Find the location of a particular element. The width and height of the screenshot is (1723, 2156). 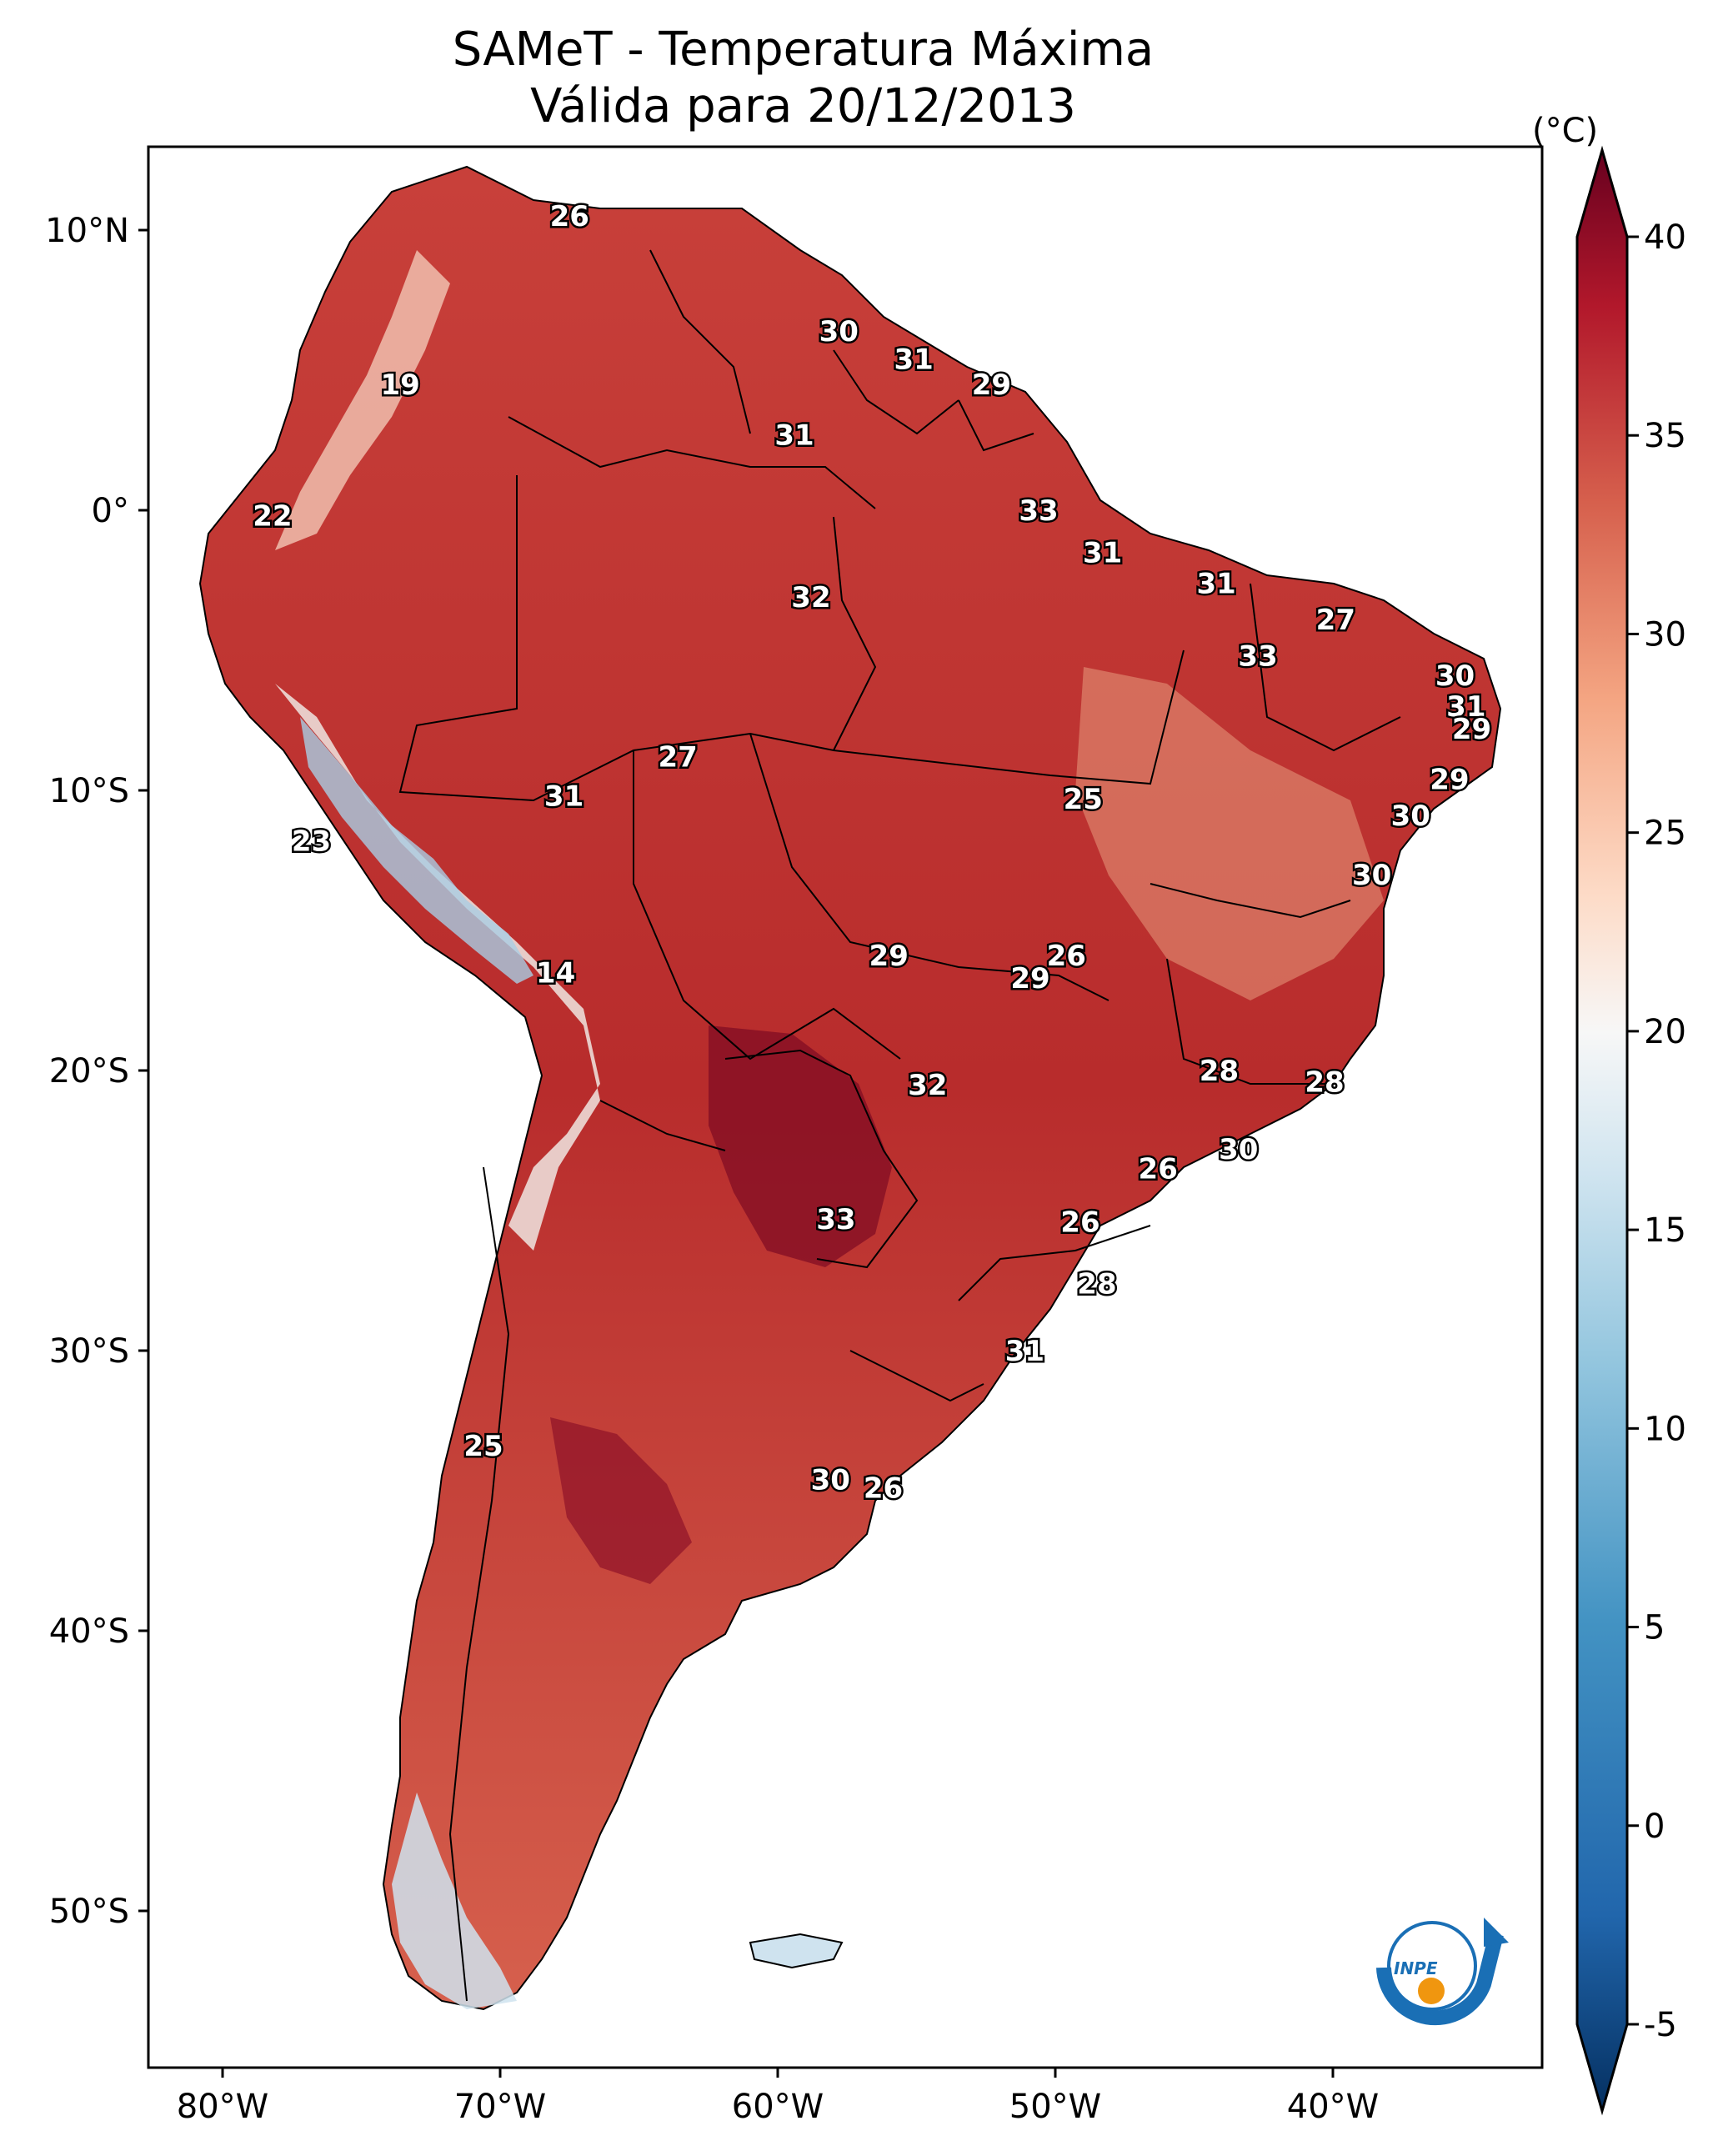

y-tick-label: 10°N is located at coordinates (87, 231).